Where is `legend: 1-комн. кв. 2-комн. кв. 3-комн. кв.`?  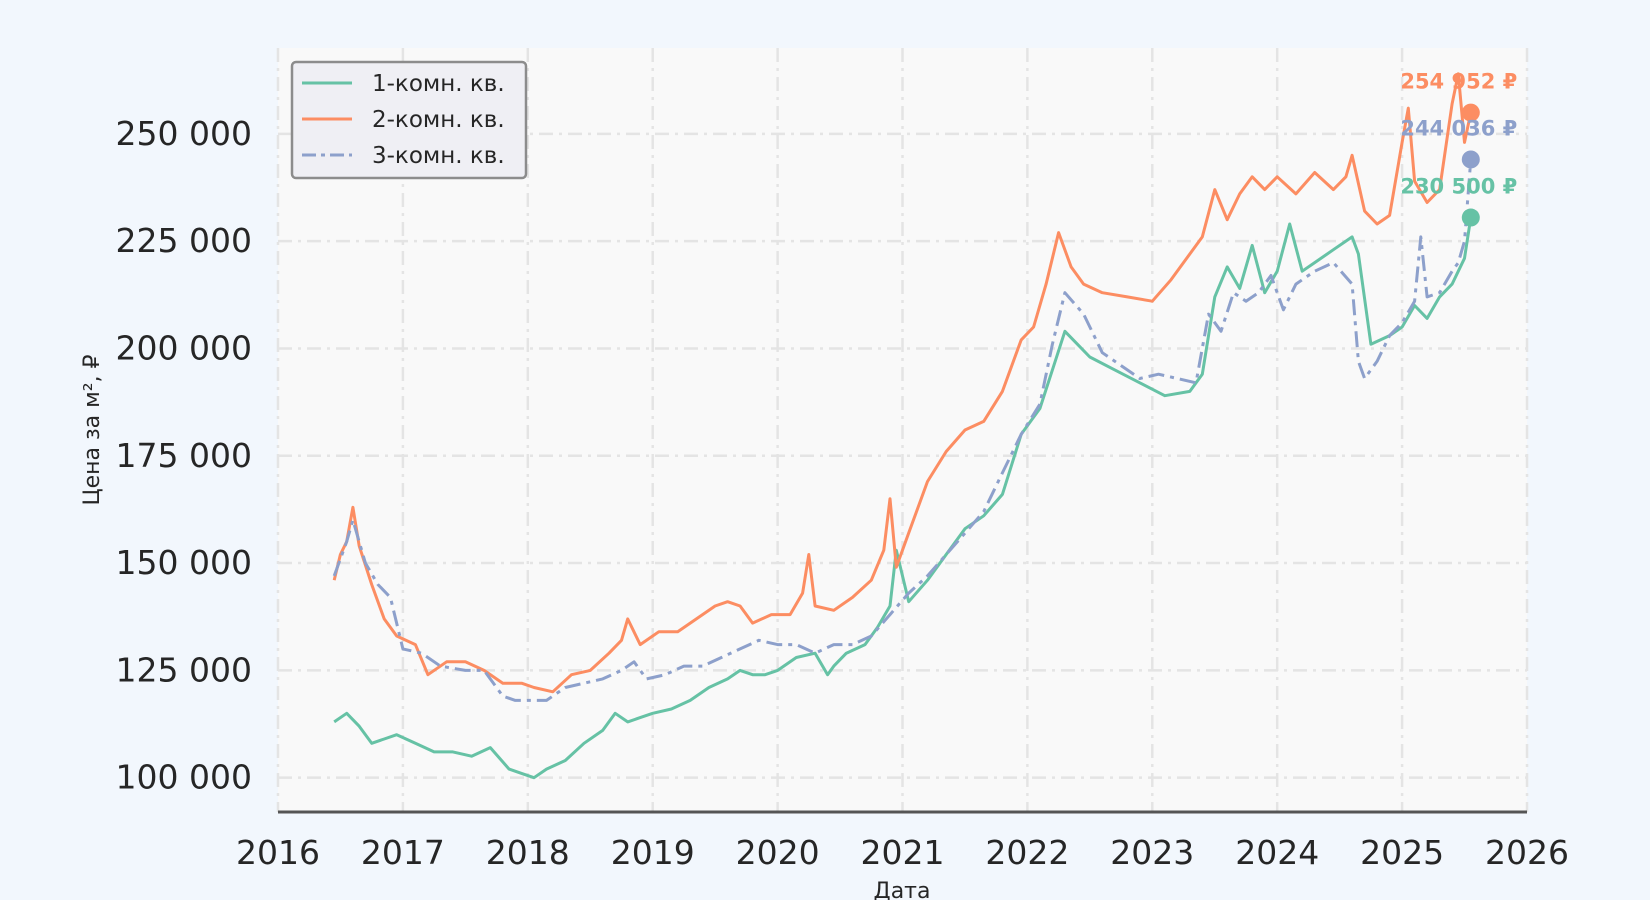 legend: 1-комн. кв. 2-комн. кв. 3-комн. кв. is located at coordinates (409, 120).